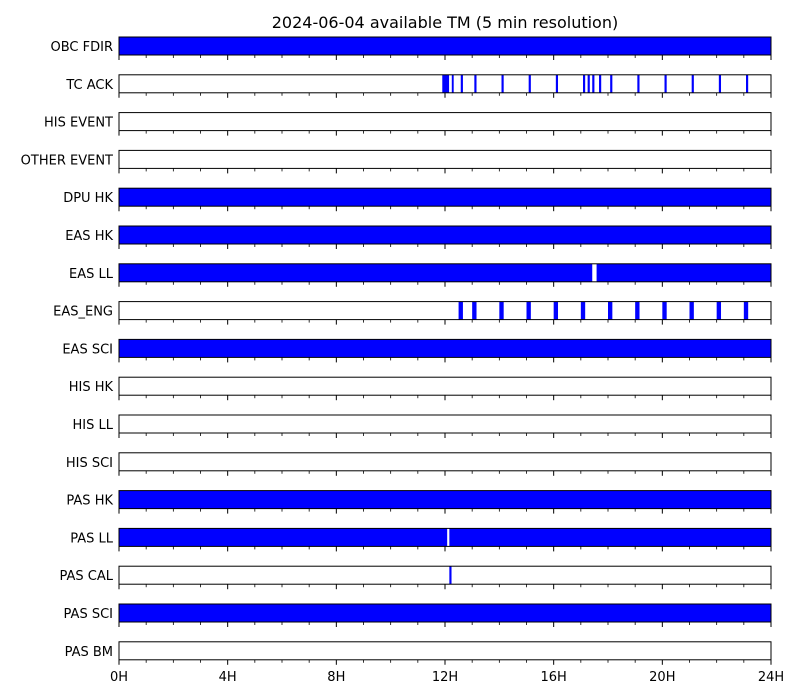 This screenshot has height=700, width=800. Describe the element at coordinates (92, 538) in the screenshot. I see `row-label: PAS LL` at that location.